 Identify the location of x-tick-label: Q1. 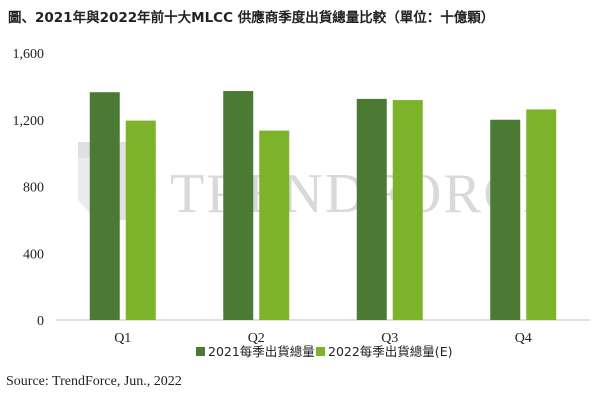
(122, 338).